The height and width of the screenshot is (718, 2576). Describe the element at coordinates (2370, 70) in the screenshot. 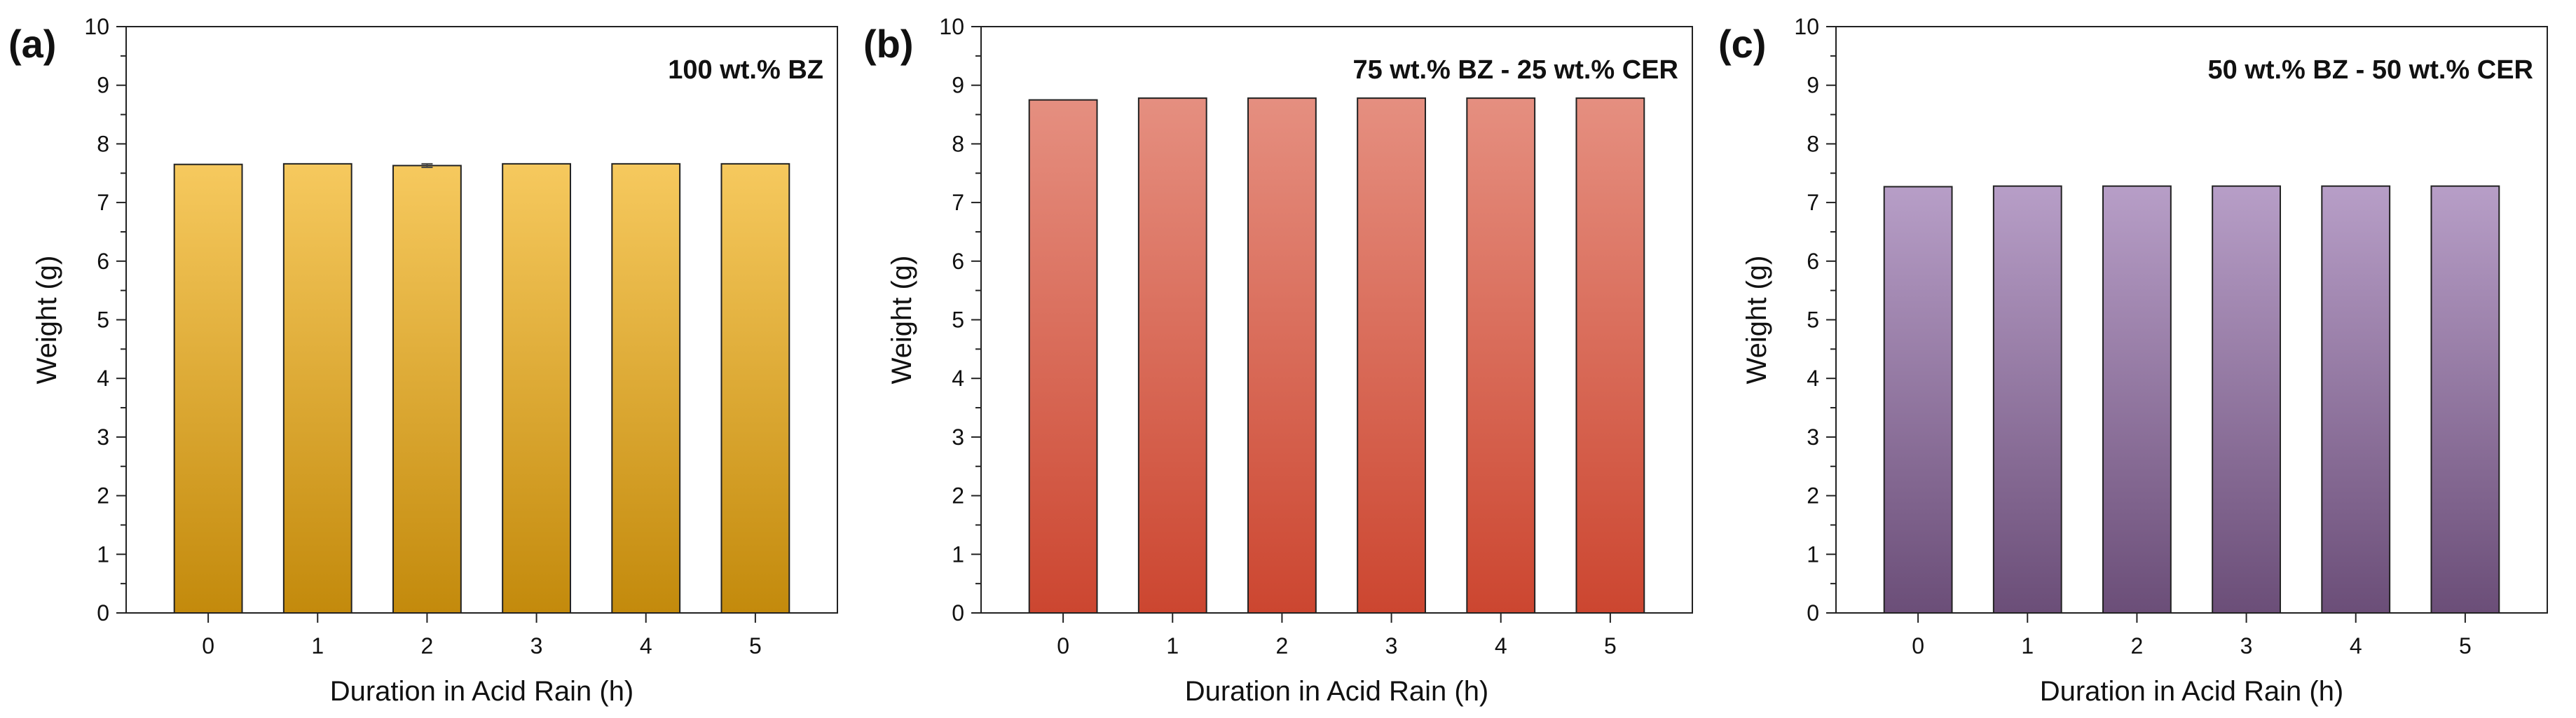

I see `panel-title: 50 wt.% BZ - 50 wt.% CER` at that location.